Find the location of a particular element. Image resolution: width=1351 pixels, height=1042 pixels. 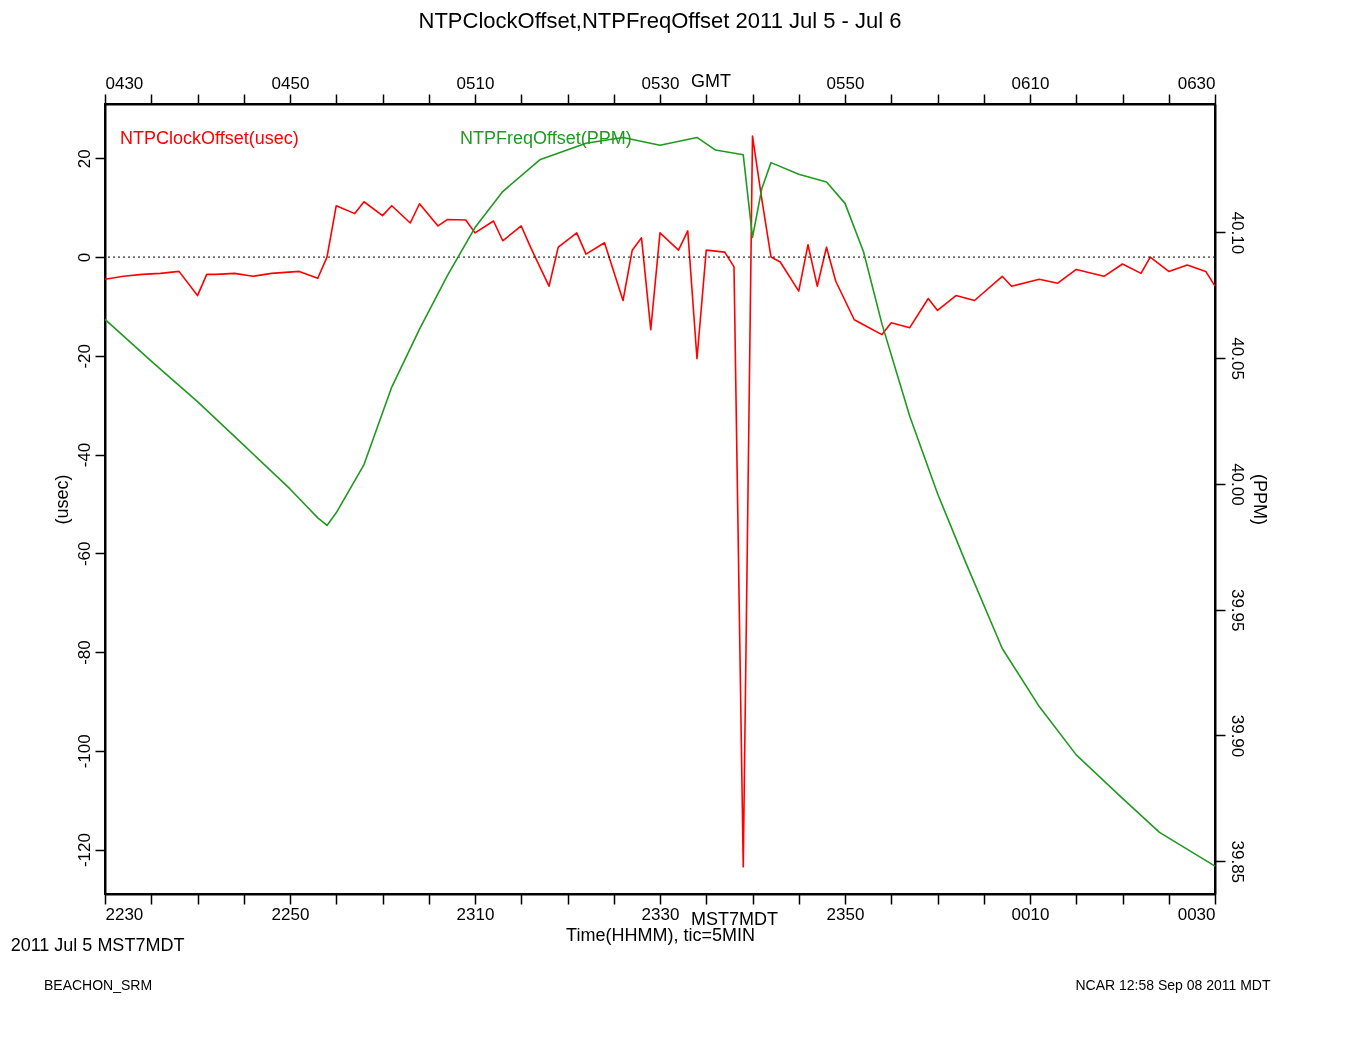

y2-tick-label: 40.10 is located at coordinates (1237, 233).